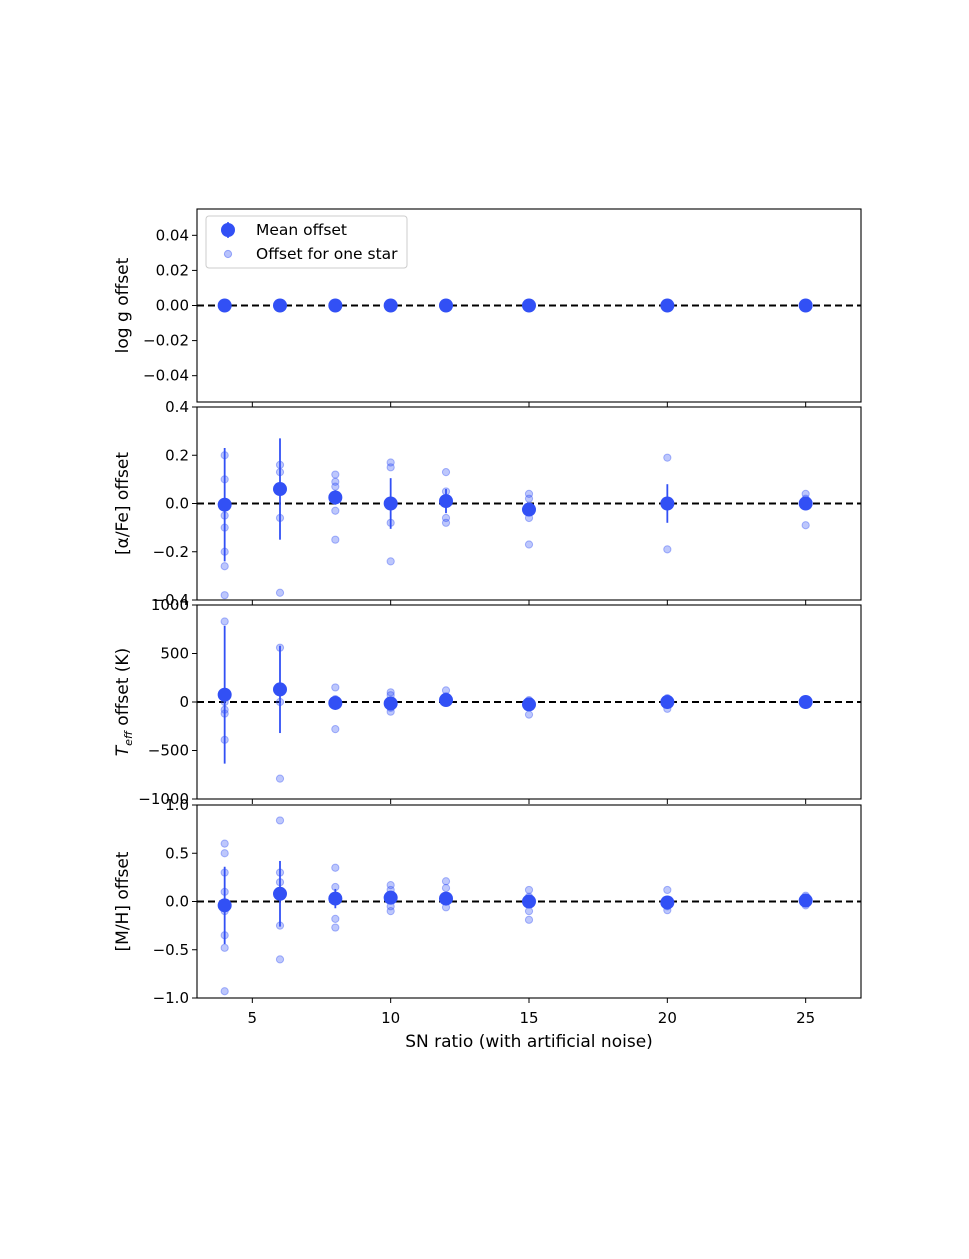 The width and height of the screenshot is (969, 1259). What do you see at coordinates (174, 654) in the screenshot?
I see `panel-3-ytick-label: 500` at bounding box center [174, 654].